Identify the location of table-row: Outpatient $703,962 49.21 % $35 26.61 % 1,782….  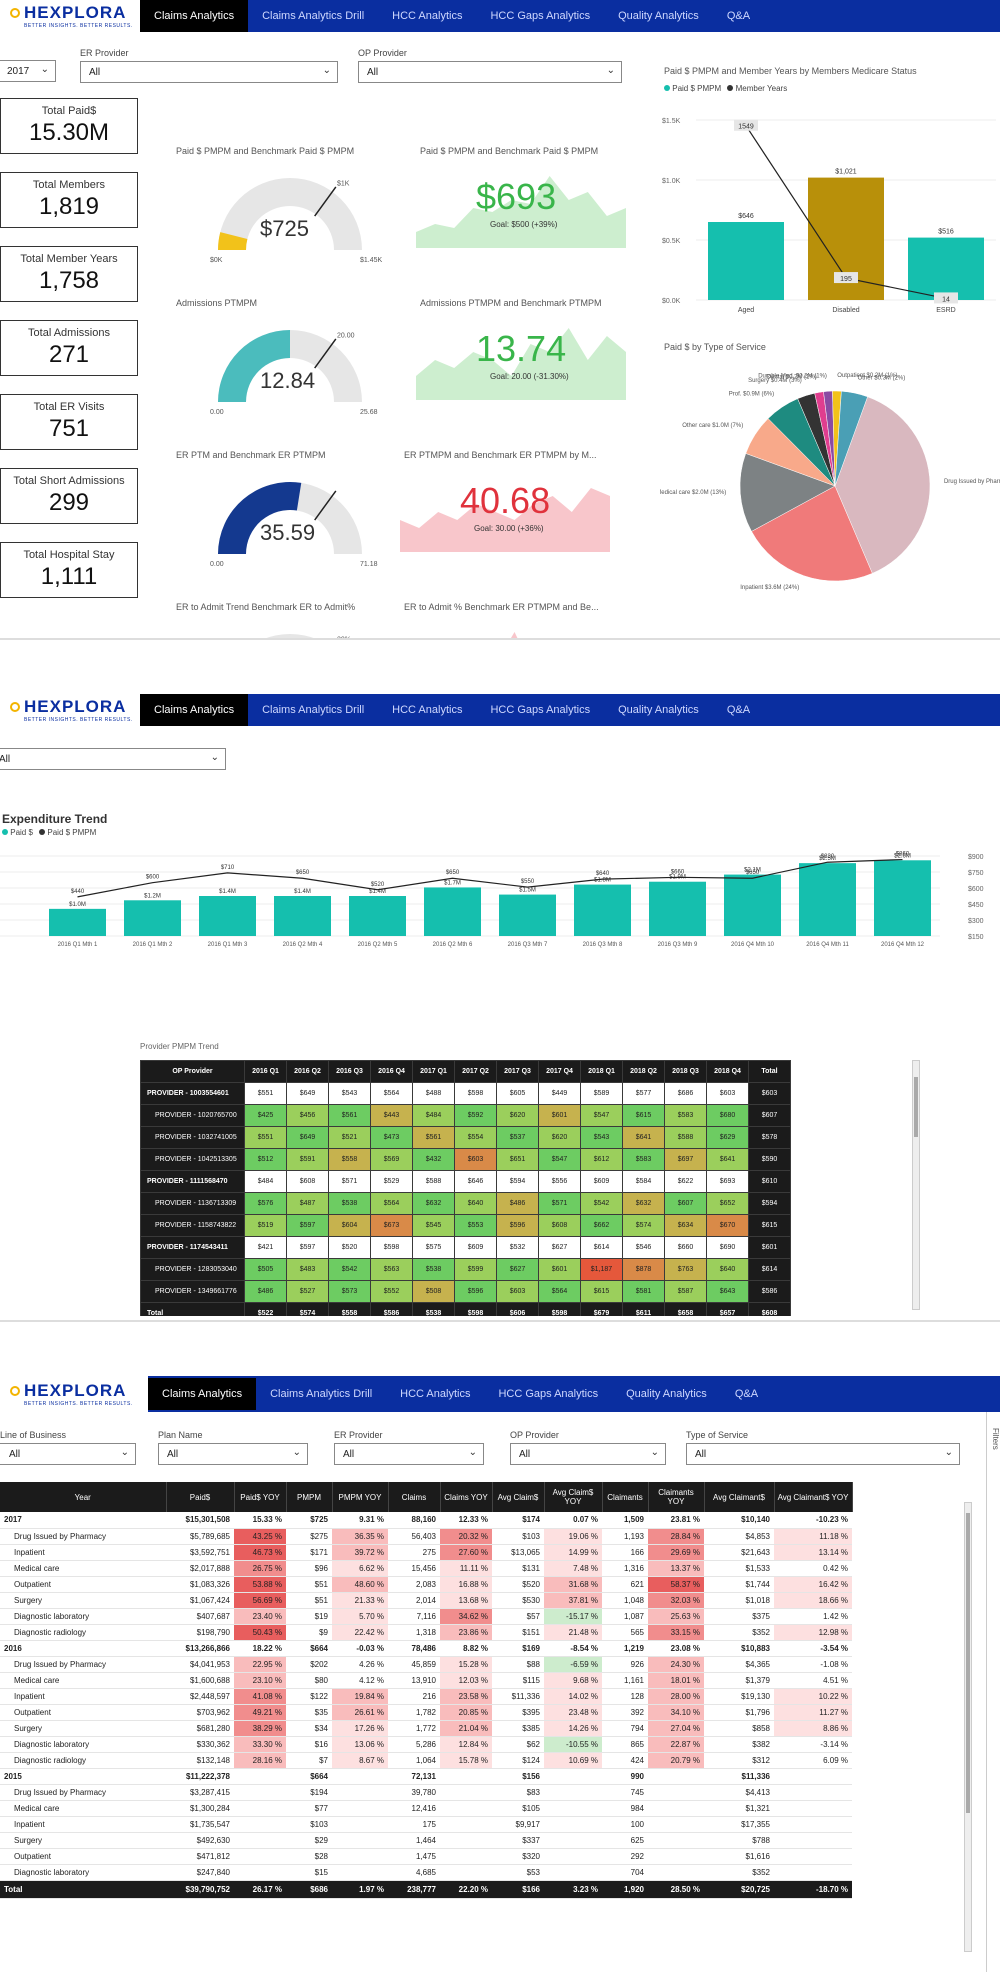
(426, 1712).